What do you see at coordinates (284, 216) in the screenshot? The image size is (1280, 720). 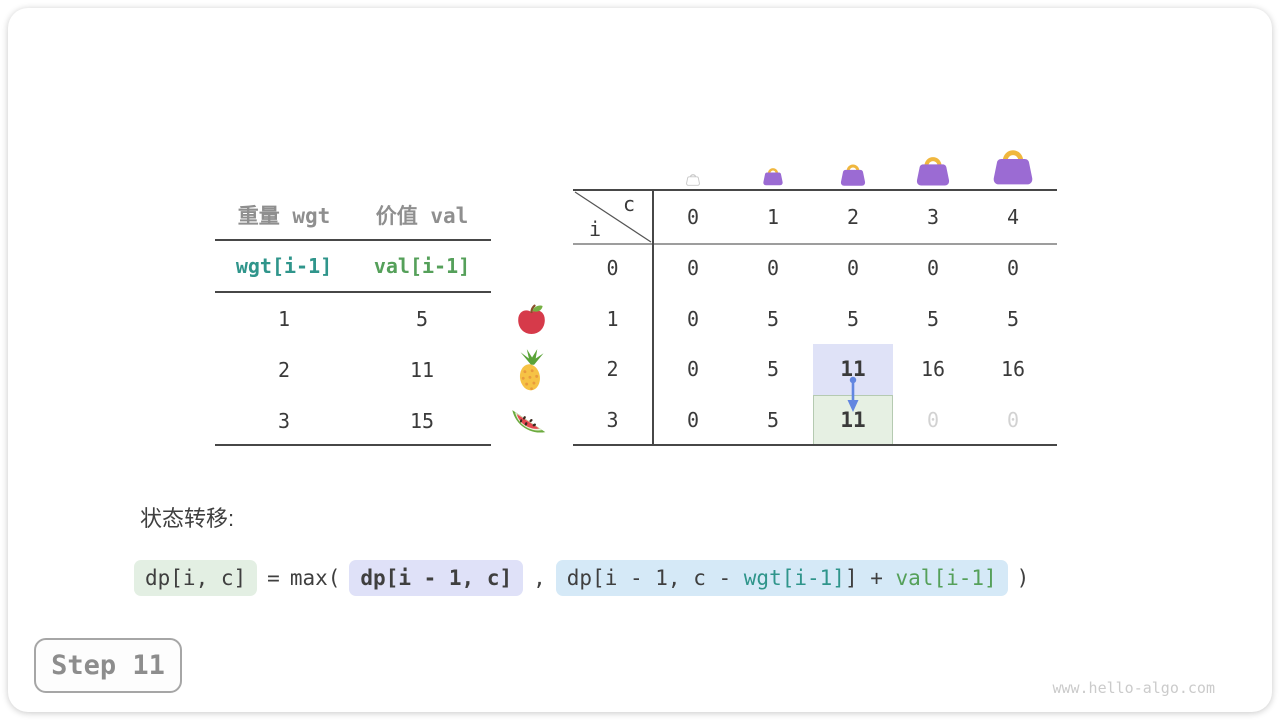 I see `weight-column-title: 重量 wgt` at bounding box center [284, 216].